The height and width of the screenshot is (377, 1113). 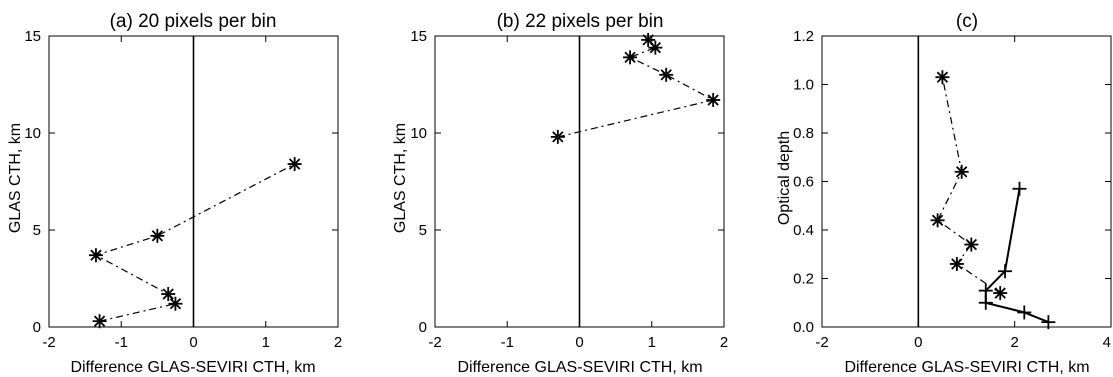 What do you see at coordinates (803, 182) in the screenshot?
I see `y-tick-label: 0.6` at bounding box center [803, 182].